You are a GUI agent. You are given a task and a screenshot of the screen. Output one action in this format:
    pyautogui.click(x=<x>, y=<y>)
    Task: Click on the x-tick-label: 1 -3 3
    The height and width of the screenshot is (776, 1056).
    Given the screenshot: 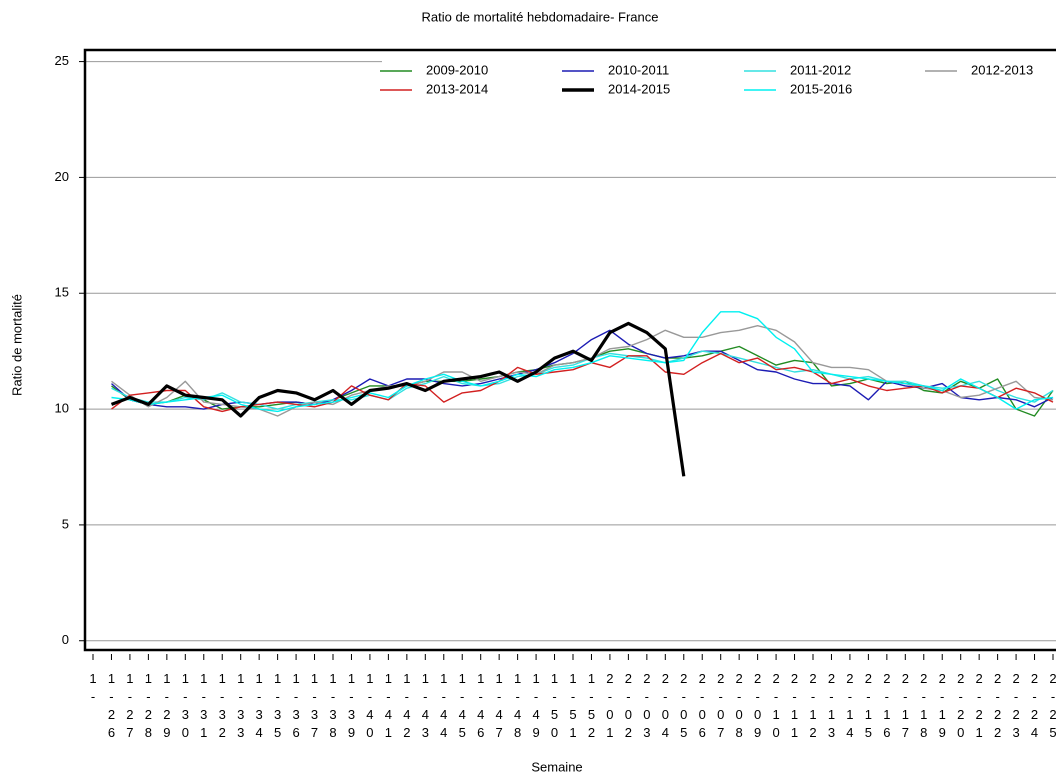 What is the action you would take?
    pyautogui.click(x=240, y=705)
    